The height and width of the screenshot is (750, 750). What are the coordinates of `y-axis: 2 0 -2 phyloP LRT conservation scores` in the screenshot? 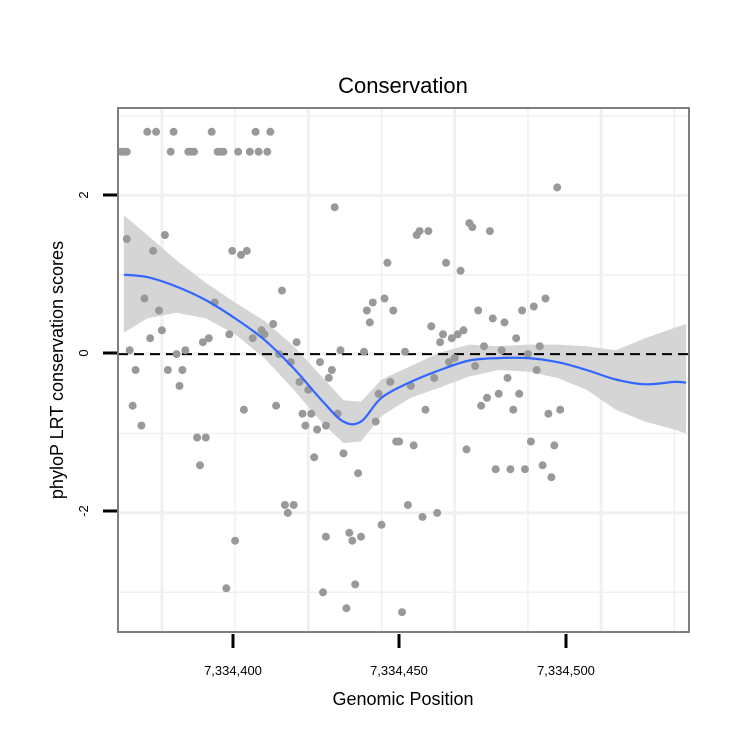 It's located at (82, 354).